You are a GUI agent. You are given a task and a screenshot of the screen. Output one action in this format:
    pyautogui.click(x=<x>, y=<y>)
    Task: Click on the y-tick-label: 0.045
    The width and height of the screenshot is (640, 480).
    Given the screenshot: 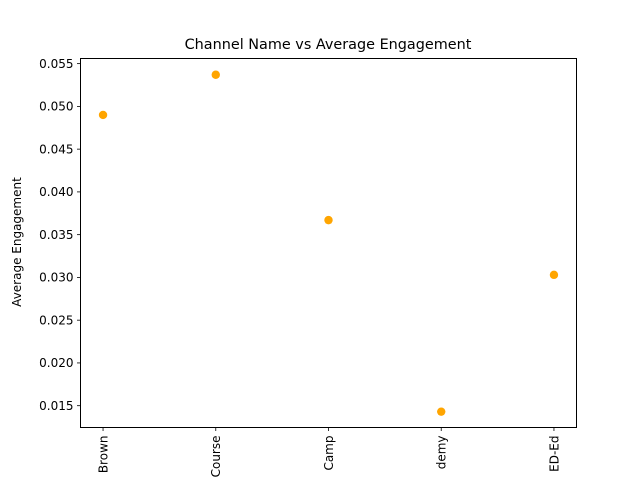 What is the action you would take?
    pyautogui.click(x=56, y=149)
    